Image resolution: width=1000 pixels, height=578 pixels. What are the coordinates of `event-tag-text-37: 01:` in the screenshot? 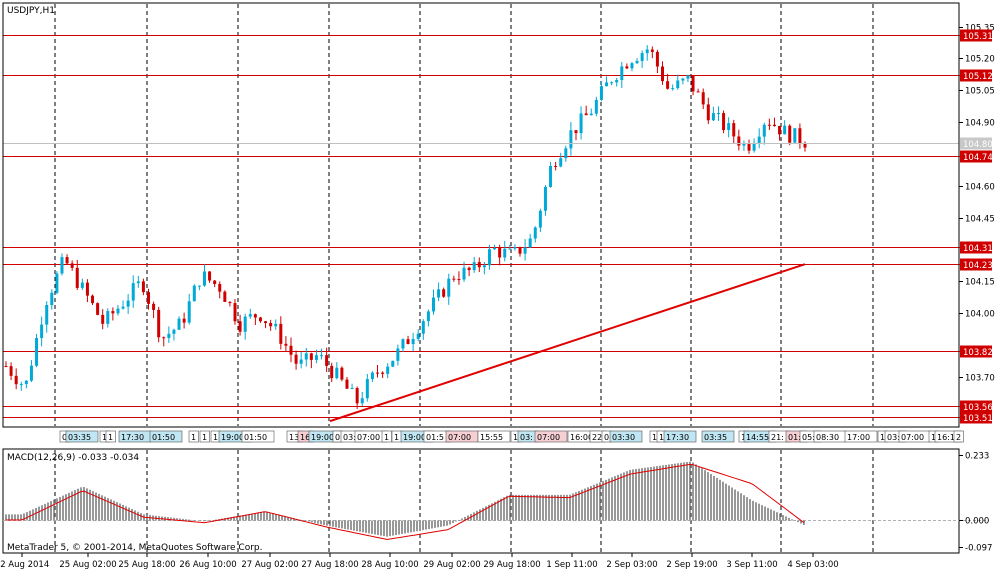 It's located at (794, 437).